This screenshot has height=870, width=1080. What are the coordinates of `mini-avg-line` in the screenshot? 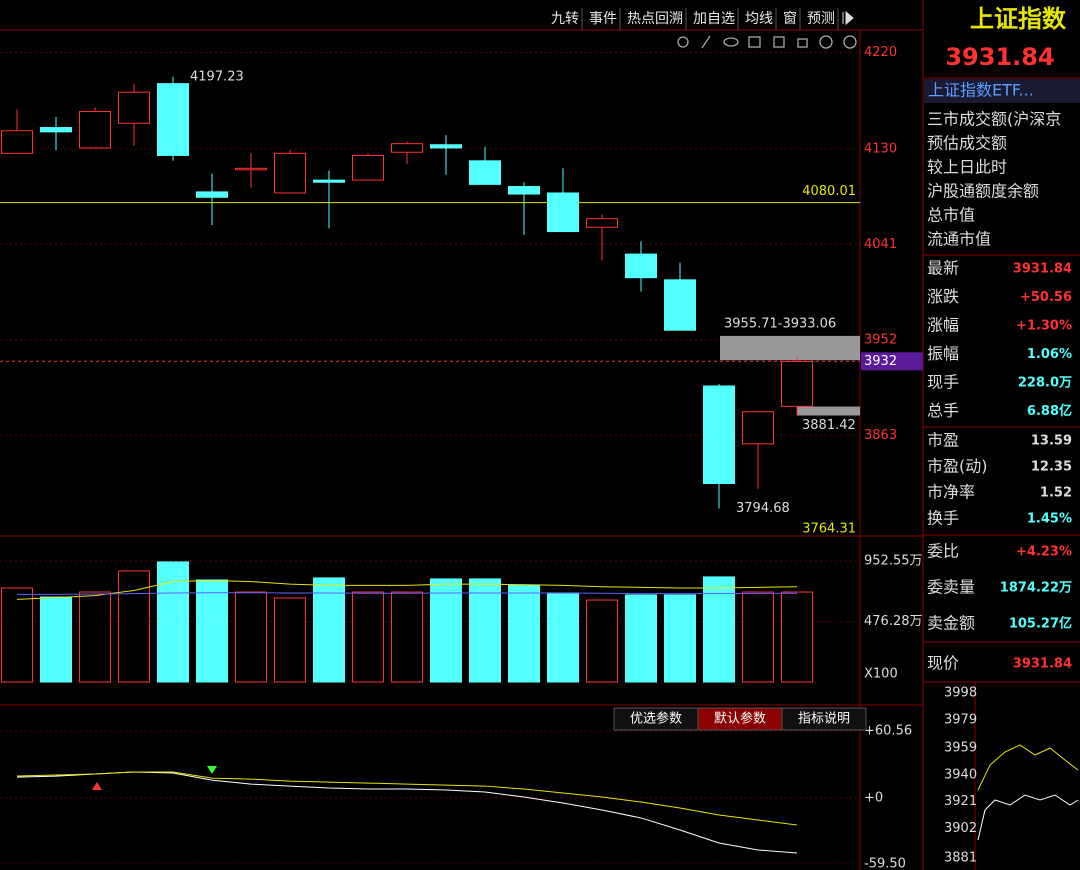 It's located at (1028, 767).